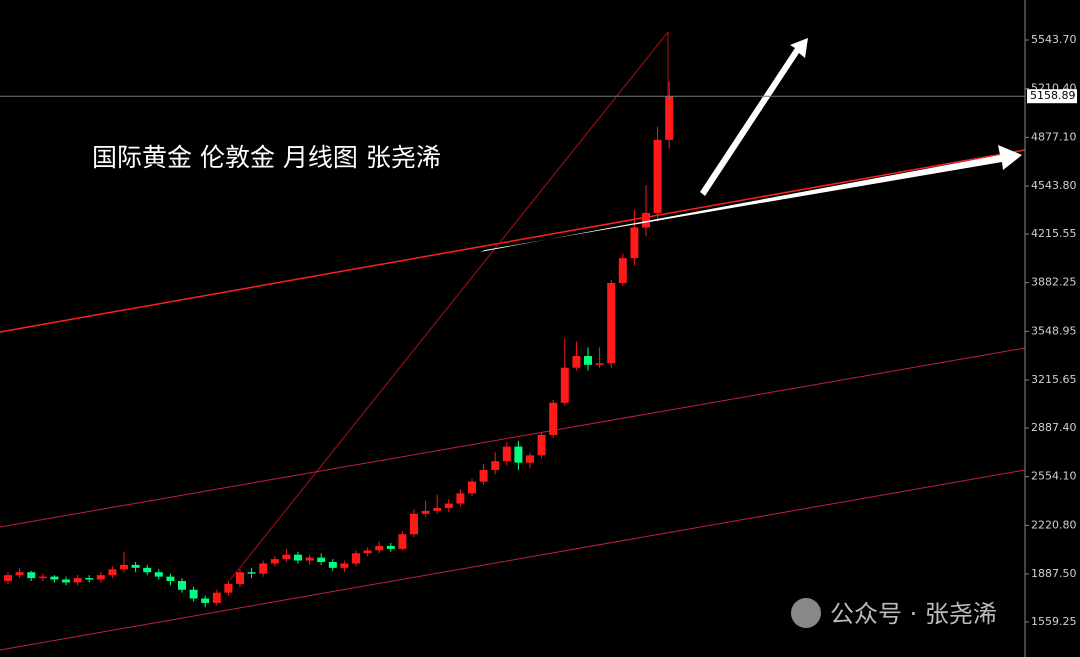 This screenshot has width=1080, height=657. I want to click on watermark-icon, so click(806, 613).